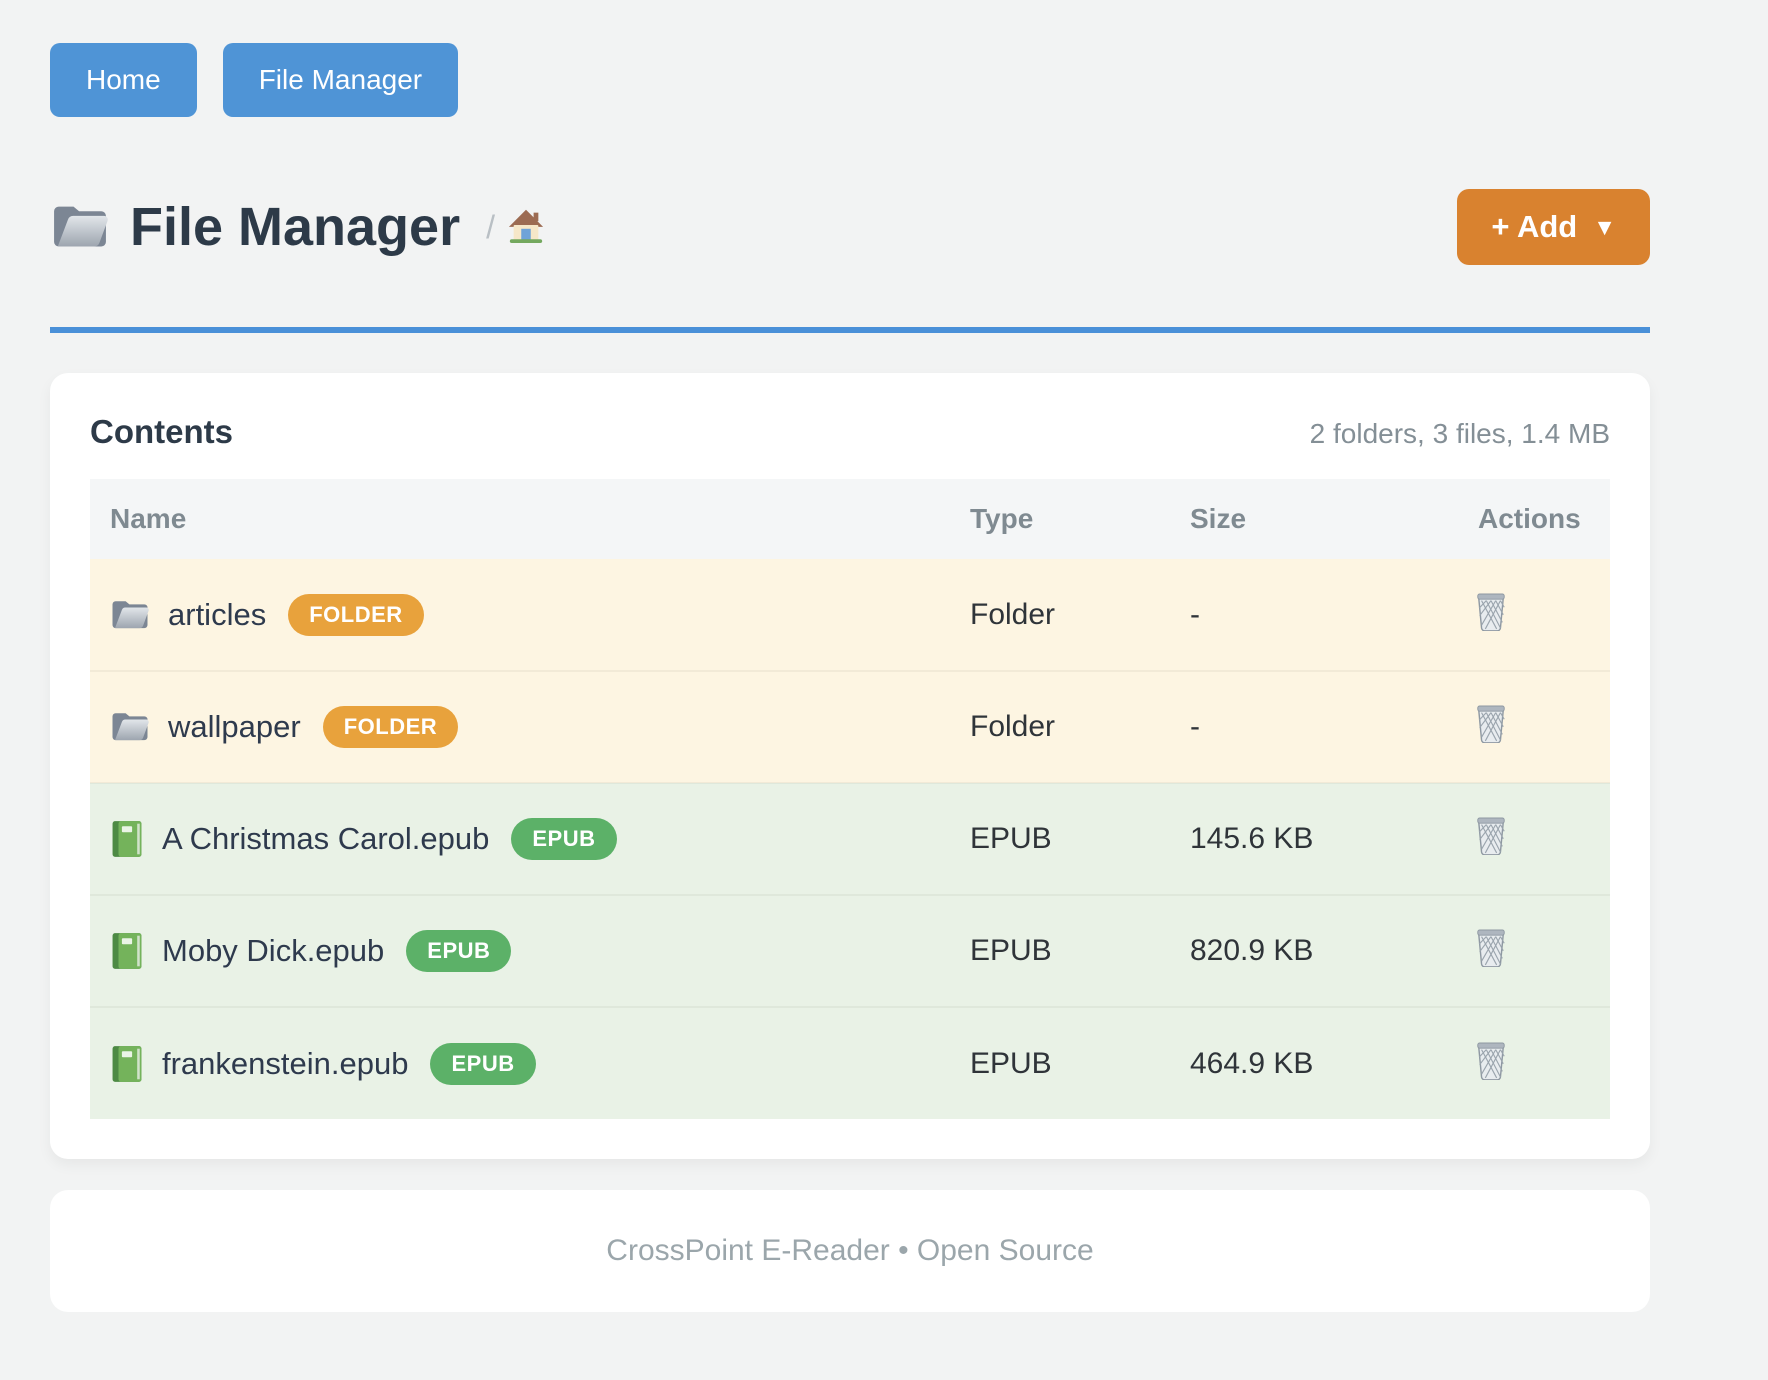  I want to click on page-title-text: File Manager, so click(295, 227).